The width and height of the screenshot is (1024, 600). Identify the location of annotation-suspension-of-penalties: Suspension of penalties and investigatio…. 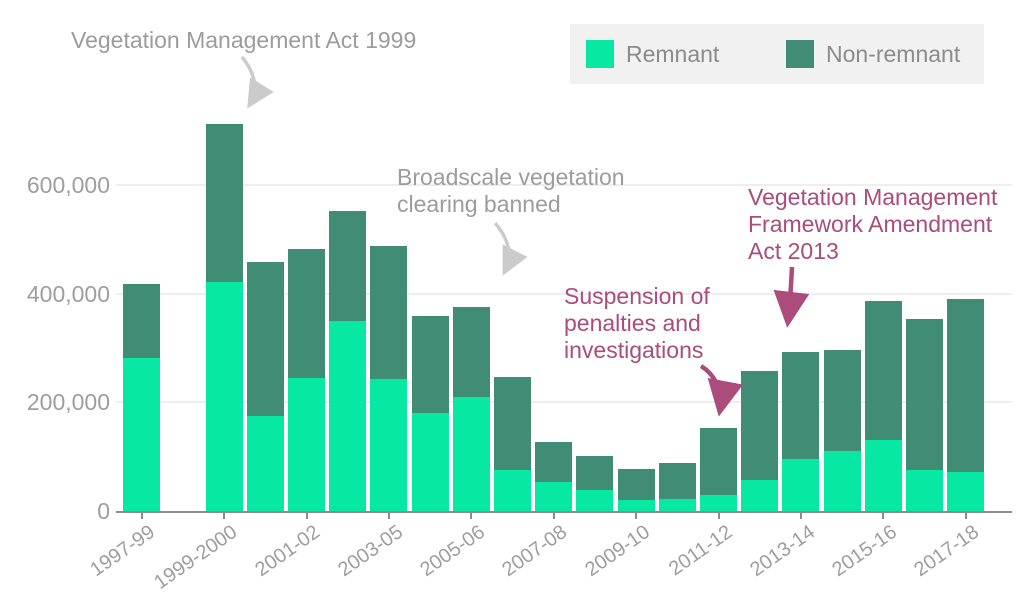
(637, 323).